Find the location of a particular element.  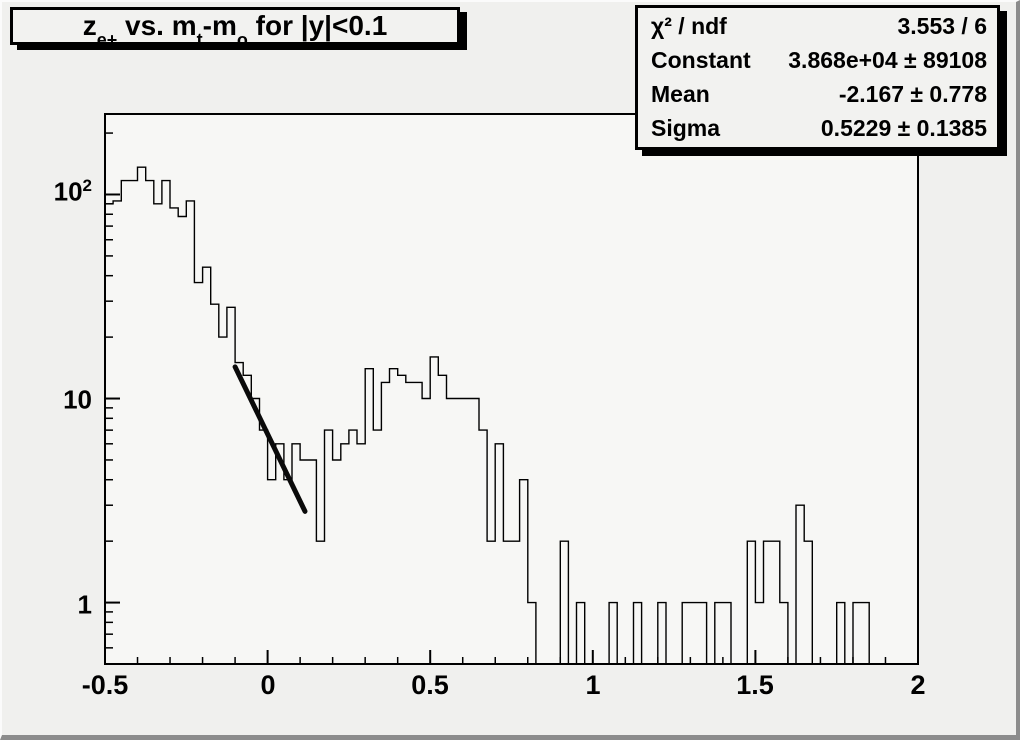

stats-row-constant: Constant 3.868e+04 ± 89108 is located at coordinates (819, 60).